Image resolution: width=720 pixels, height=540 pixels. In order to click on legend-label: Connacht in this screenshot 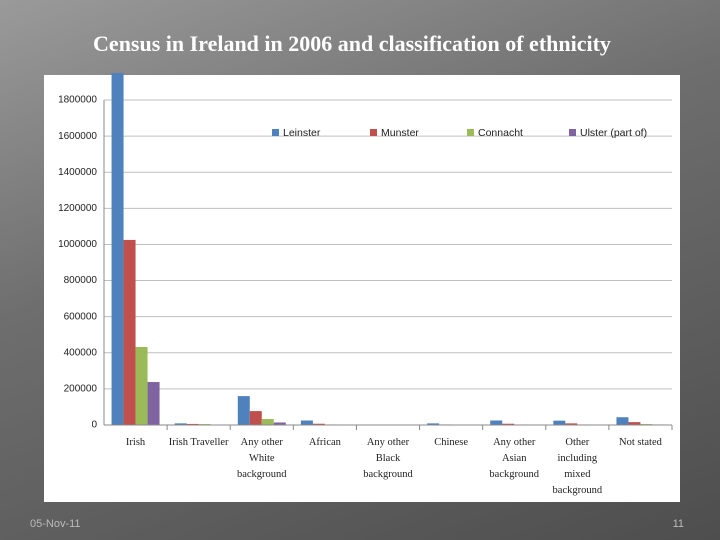, I will do `click(500, 133)`.